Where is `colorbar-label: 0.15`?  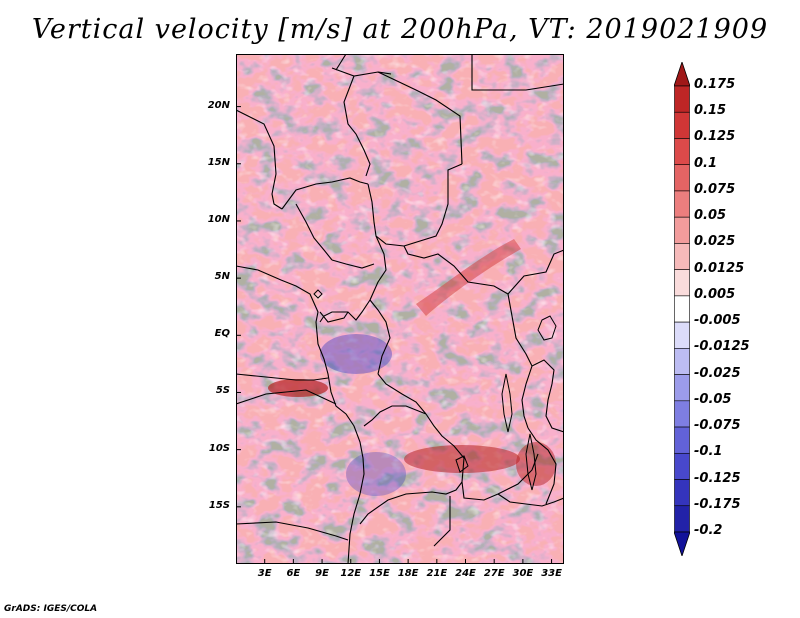 colorbar-label: 0.15 is located at coordinates (710, 111).